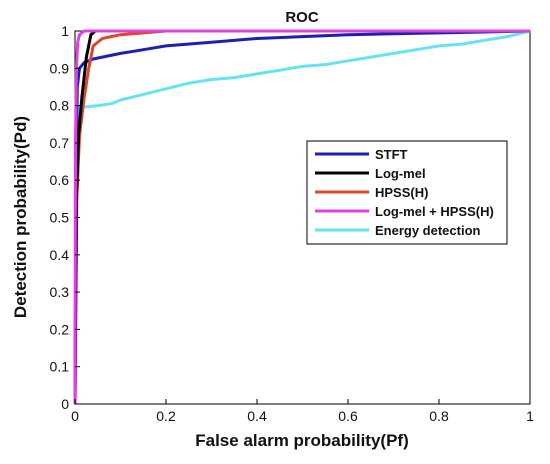 This screenshot has width=550, height=464. Describe the element at coordinates (75, 416) in the screenshot. I see `x-tick-label: 0` at that location.